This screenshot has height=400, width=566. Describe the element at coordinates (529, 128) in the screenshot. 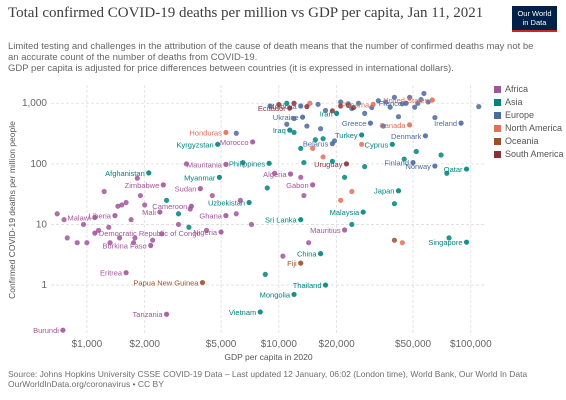

I see `legend-item: North America` at that location.